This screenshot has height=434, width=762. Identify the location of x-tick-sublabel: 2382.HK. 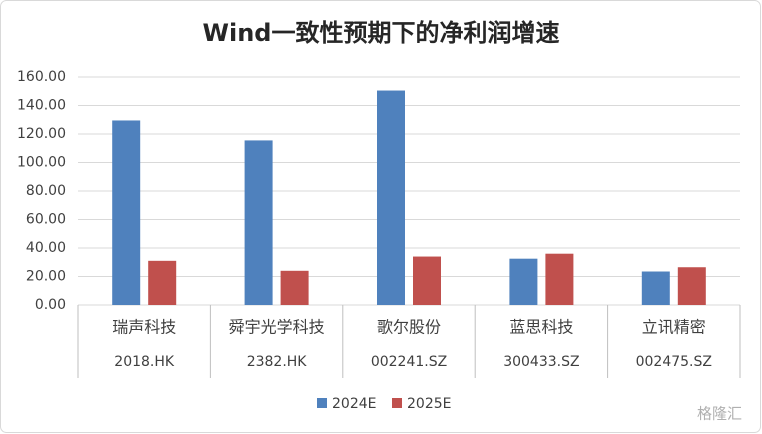
(277, 362).